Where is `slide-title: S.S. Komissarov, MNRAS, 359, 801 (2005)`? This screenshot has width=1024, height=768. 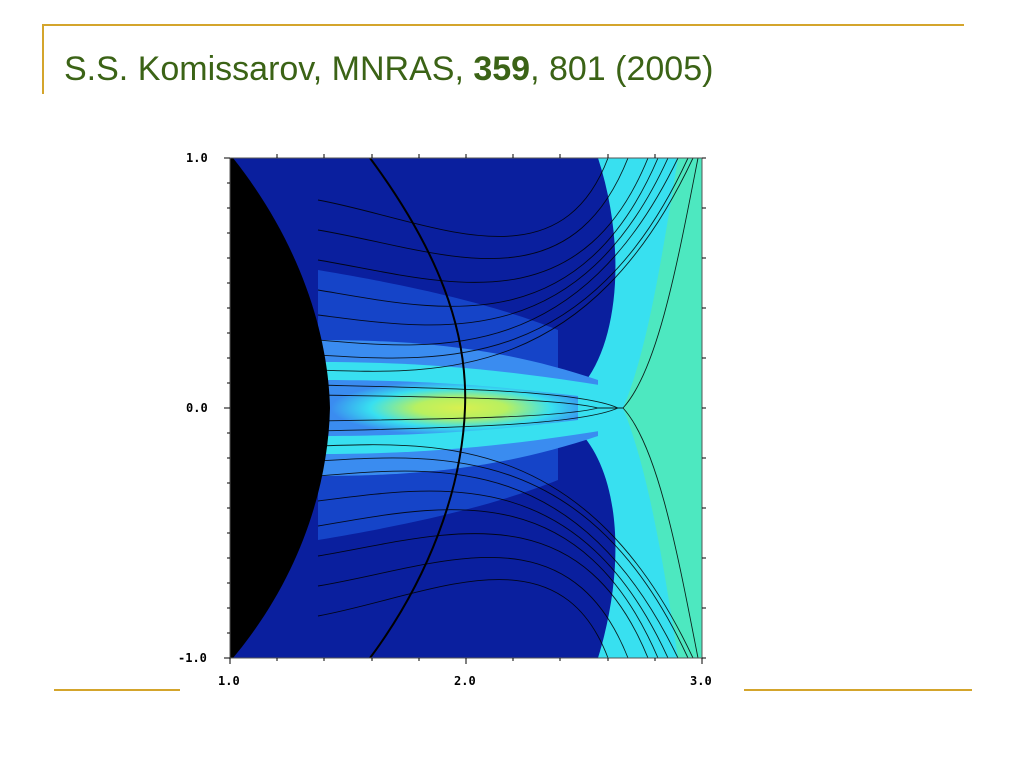
slide-title: S.S. Komissarov, MNRAS, 359, 801 (2005) is located at coordinates (388, 69).